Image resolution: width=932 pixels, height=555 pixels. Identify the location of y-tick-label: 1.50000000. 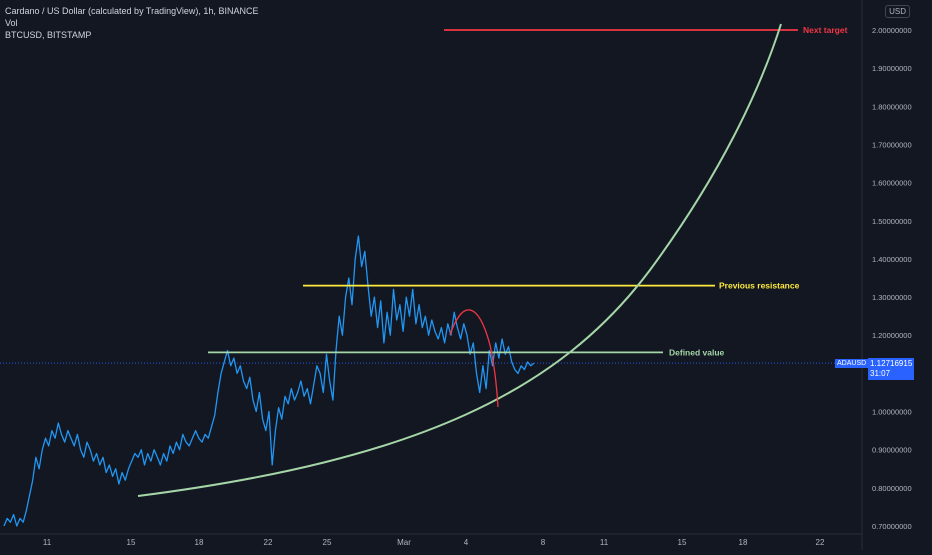
(892, 221).